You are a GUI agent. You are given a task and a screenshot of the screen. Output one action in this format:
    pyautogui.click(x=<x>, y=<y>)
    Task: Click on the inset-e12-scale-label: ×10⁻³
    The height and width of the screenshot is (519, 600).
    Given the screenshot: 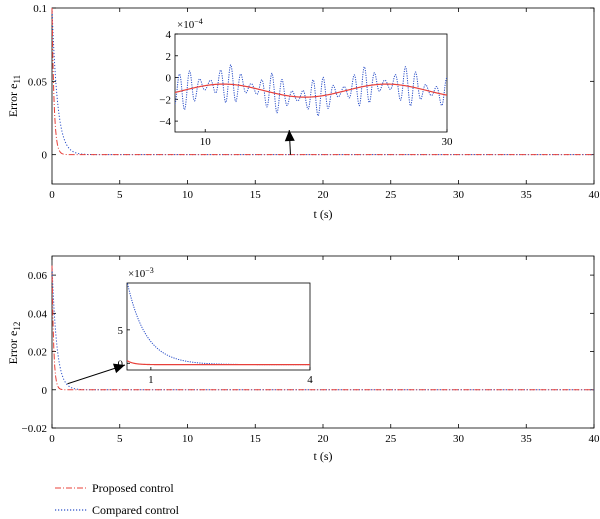 What is the action you would take?
    pyautogui.click(x=141, y=273)
    